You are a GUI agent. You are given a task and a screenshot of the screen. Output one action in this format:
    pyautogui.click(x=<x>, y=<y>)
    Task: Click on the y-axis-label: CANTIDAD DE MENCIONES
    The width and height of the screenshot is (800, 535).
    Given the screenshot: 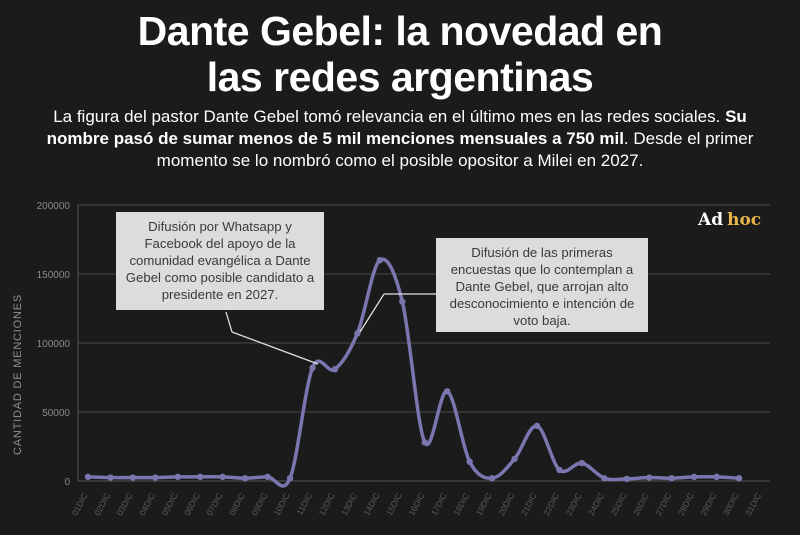 What is the action you would take?
    pyautogui.click(x=18, y=374)
    